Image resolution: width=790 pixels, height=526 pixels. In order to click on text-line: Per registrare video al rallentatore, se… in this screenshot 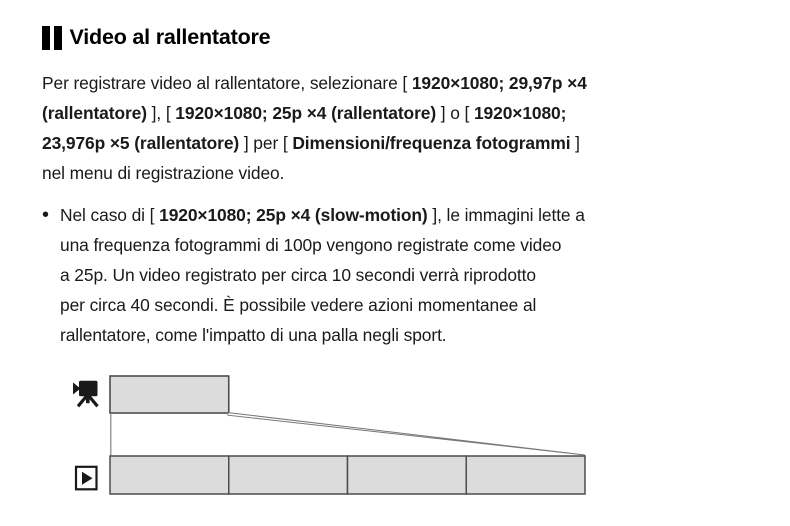, I will do `click(314, 83)`.